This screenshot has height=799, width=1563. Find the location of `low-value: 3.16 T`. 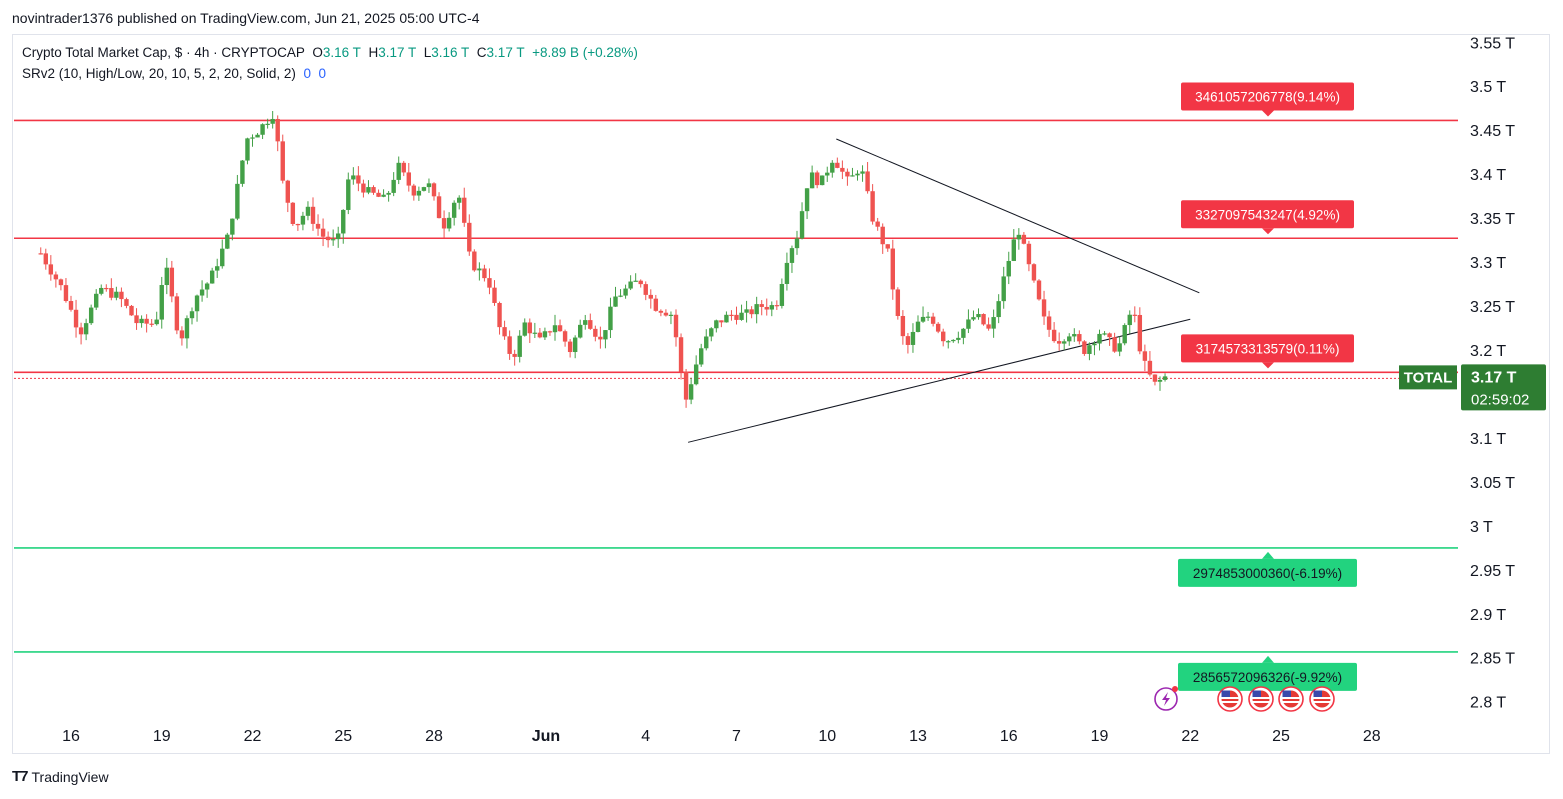

low-value: 3.16 T is located at coordinates (450, 52).